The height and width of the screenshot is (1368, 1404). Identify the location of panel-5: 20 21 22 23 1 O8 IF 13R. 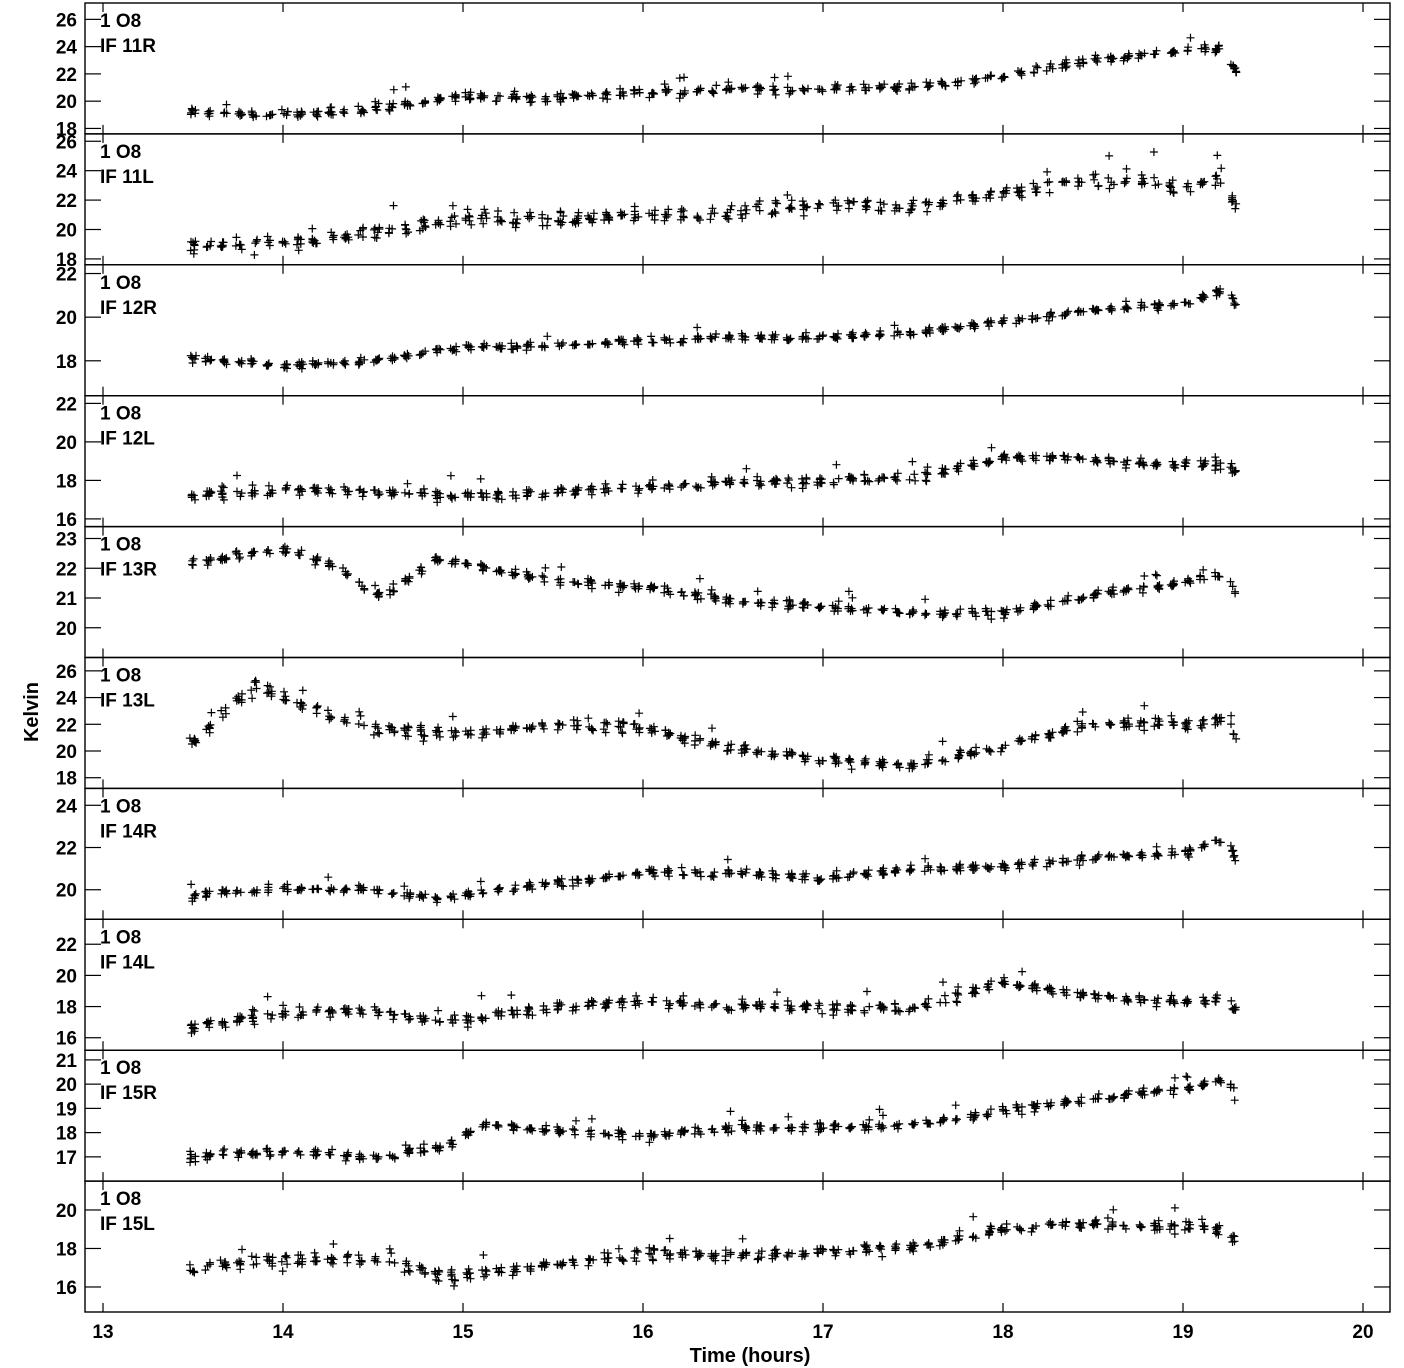
(723, 592).